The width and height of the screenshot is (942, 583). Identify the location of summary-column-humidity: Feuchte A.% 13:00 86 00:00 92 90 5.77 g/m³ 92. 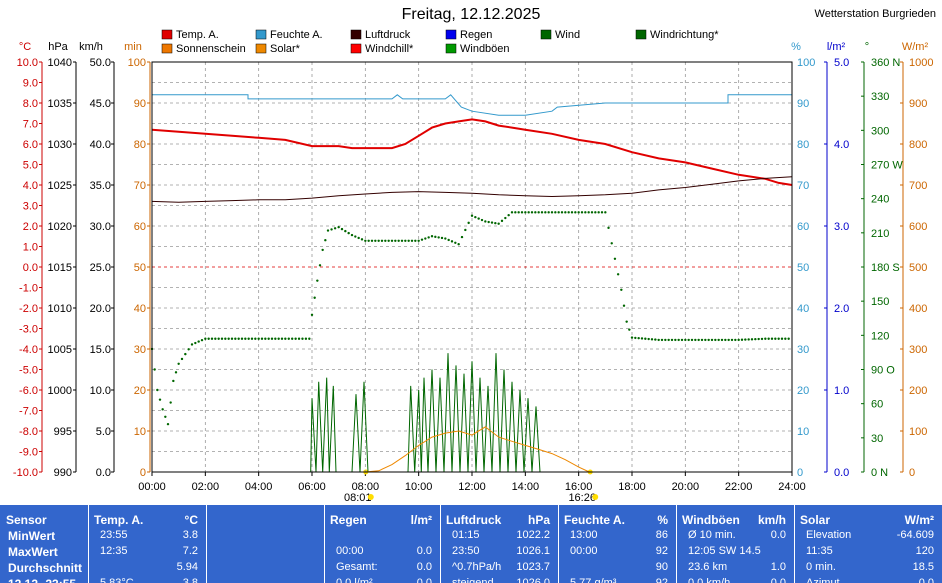
(617, 544).